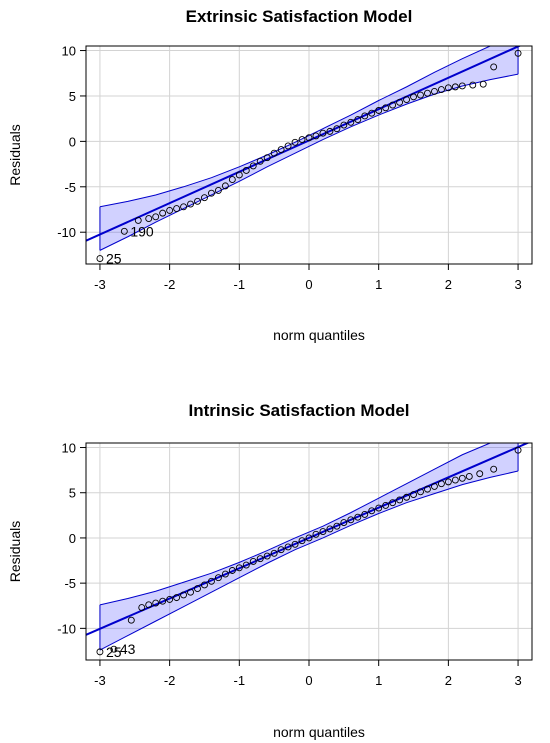  Describe the element at coordinates (72, 493) in the screenshot. I see `y-tick-label: 5` at that location.